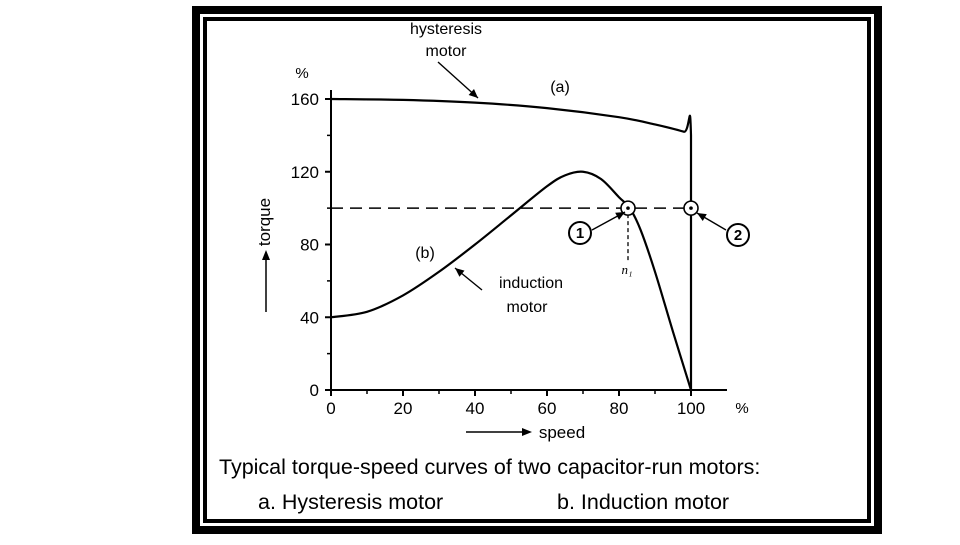 This screenshot has width=960, height=545. Describe the element at coordinates (562, 432) in the screenshot. I see `x-axis-label: speed` at that location.